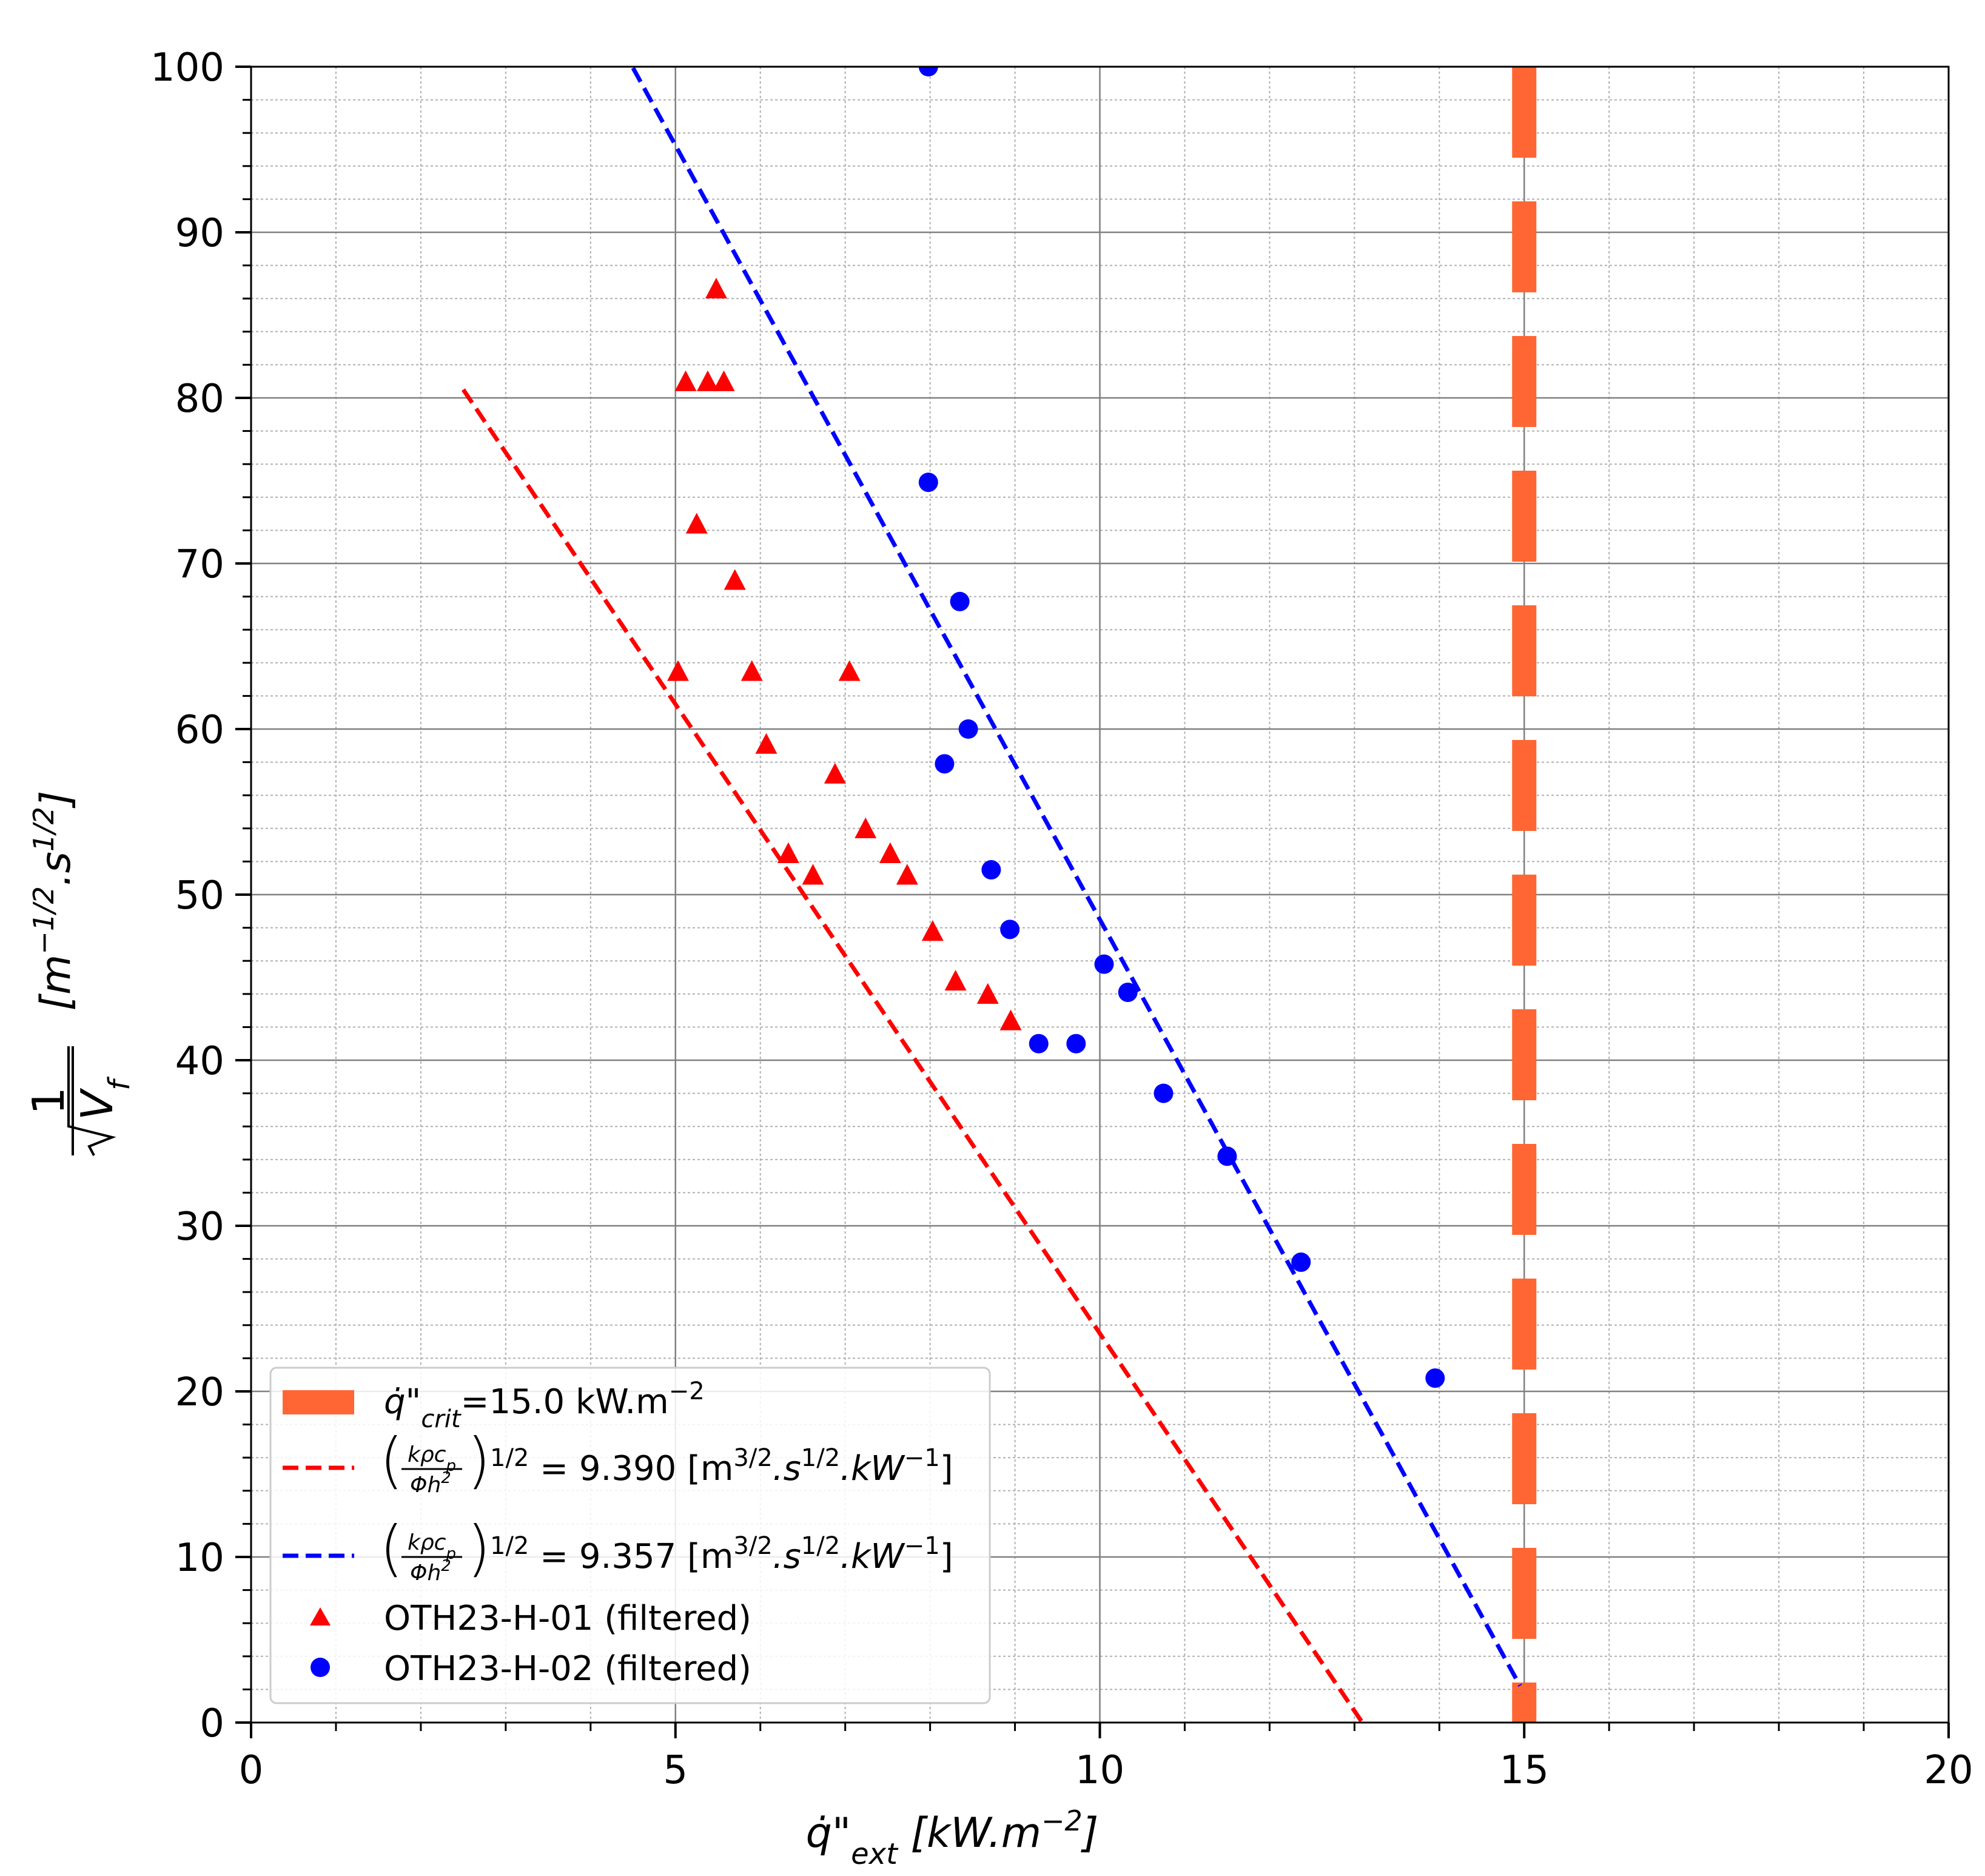 The width and height of the screenshot is (1985, 1876). Describe the element at coordinates (48, 1101) in the screenshot. I see `y-label-numerator: 1` at that location.